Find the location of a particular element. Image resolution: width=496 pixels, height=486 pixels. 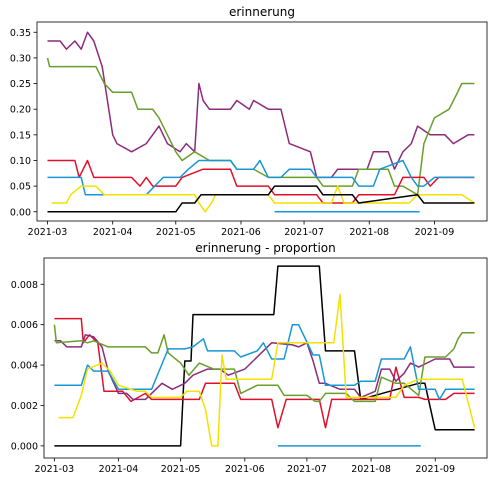

y-tick-label: 0.006 is located at coordinates (24, 325).